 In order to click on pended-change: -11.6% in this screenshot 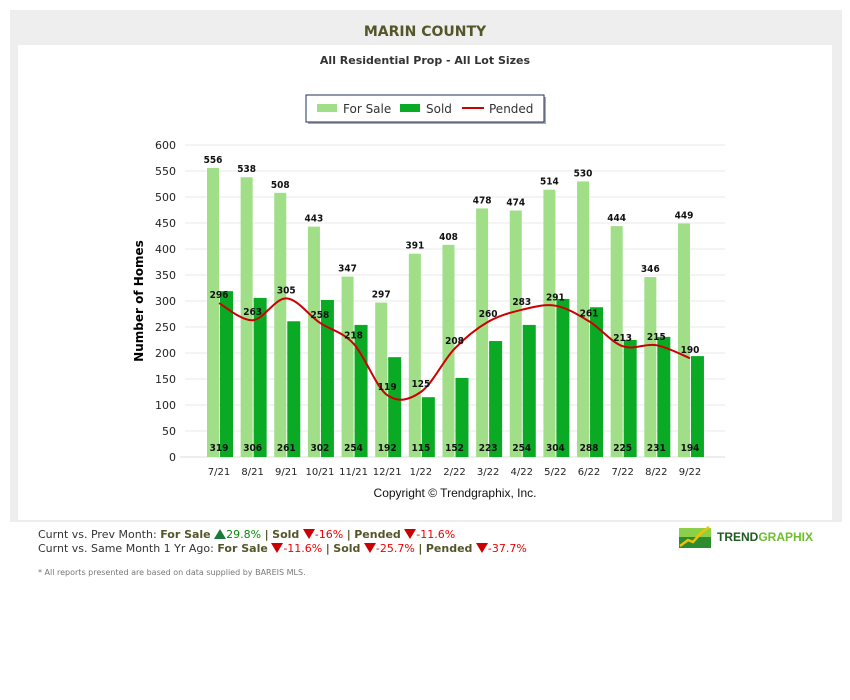, I will do `click(436, 534)`.